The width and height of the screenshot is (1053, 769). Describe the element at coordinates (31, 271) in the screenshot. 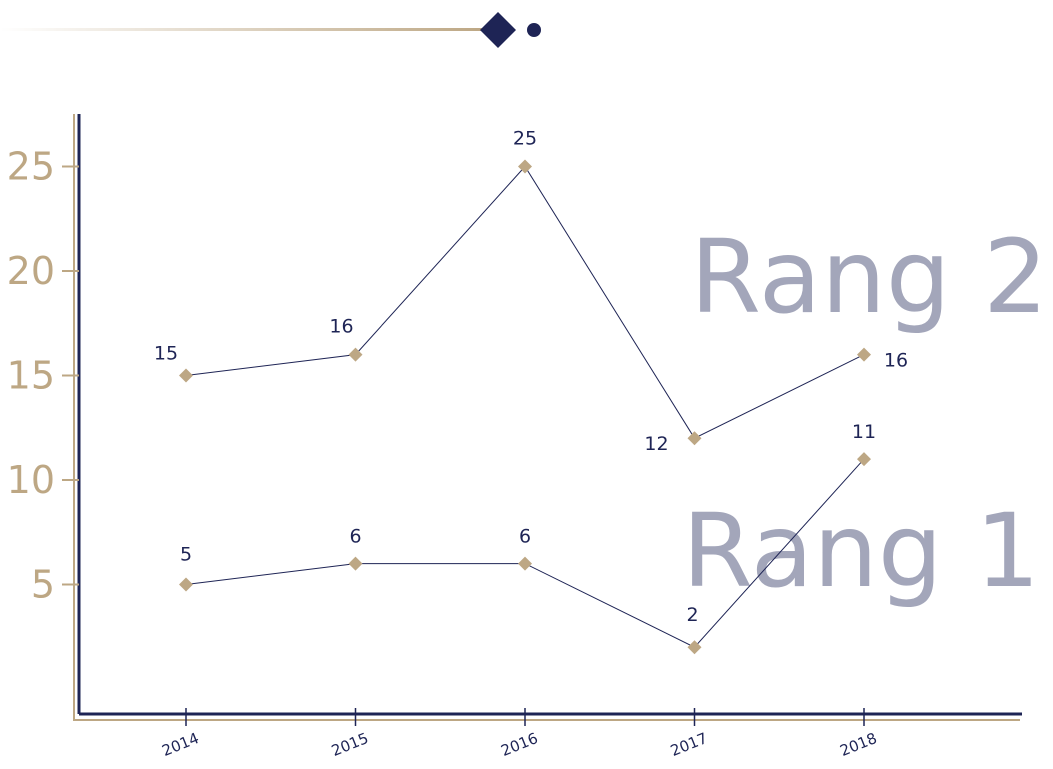

I see `y-tick-label: 20` at that location.